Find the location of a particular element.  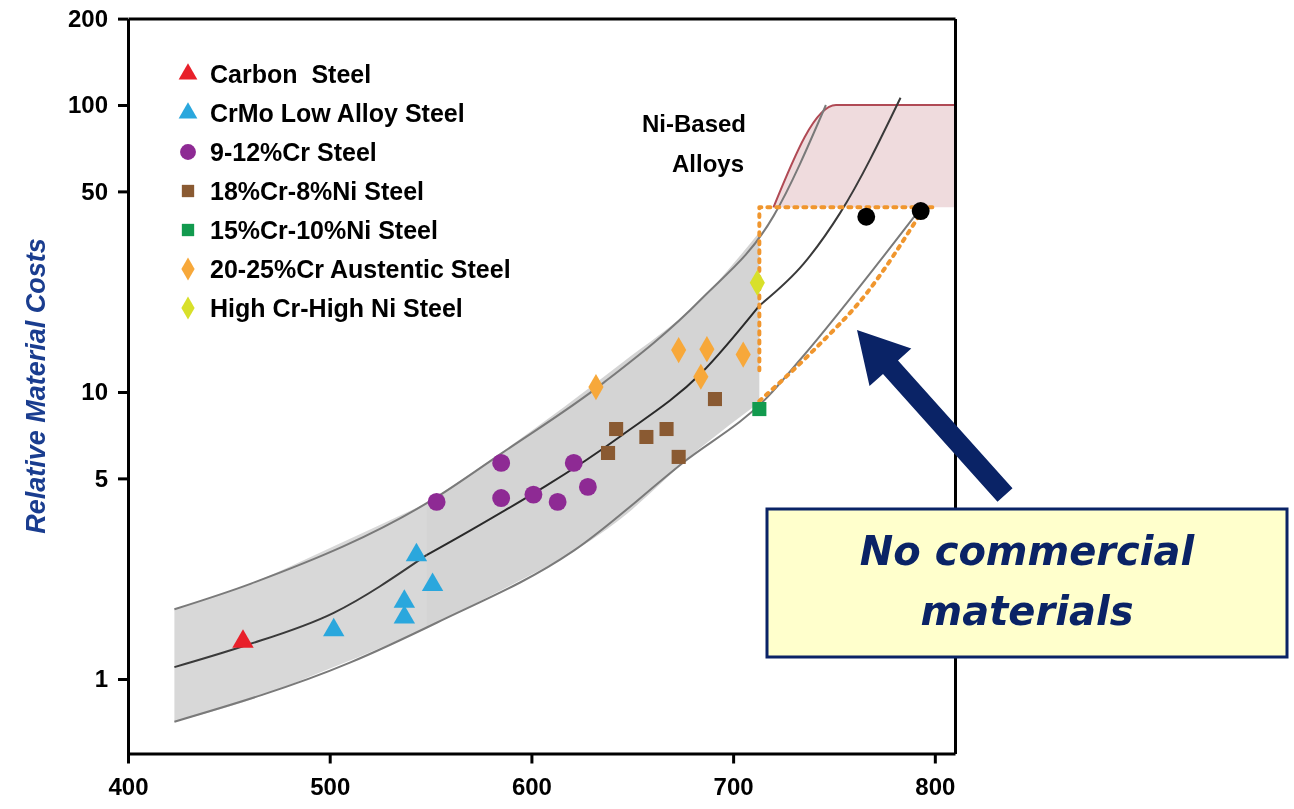

legend-label: 20-25%Cr Austentic Steel is located at coordinates (360, 269).